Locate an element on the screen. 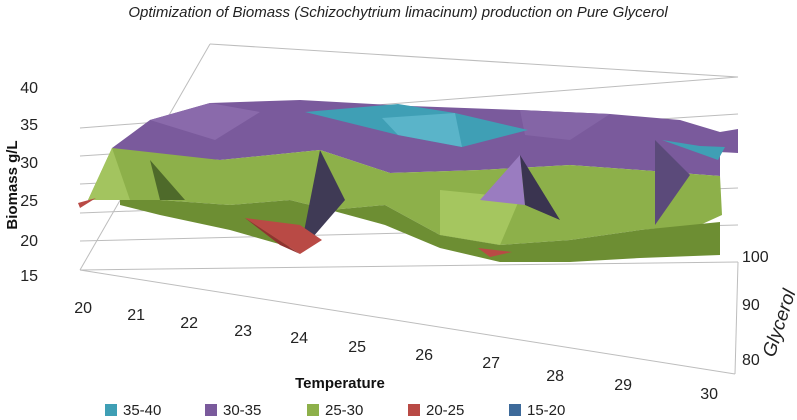  x-tick: 20 is located at coordinates (83, 308).